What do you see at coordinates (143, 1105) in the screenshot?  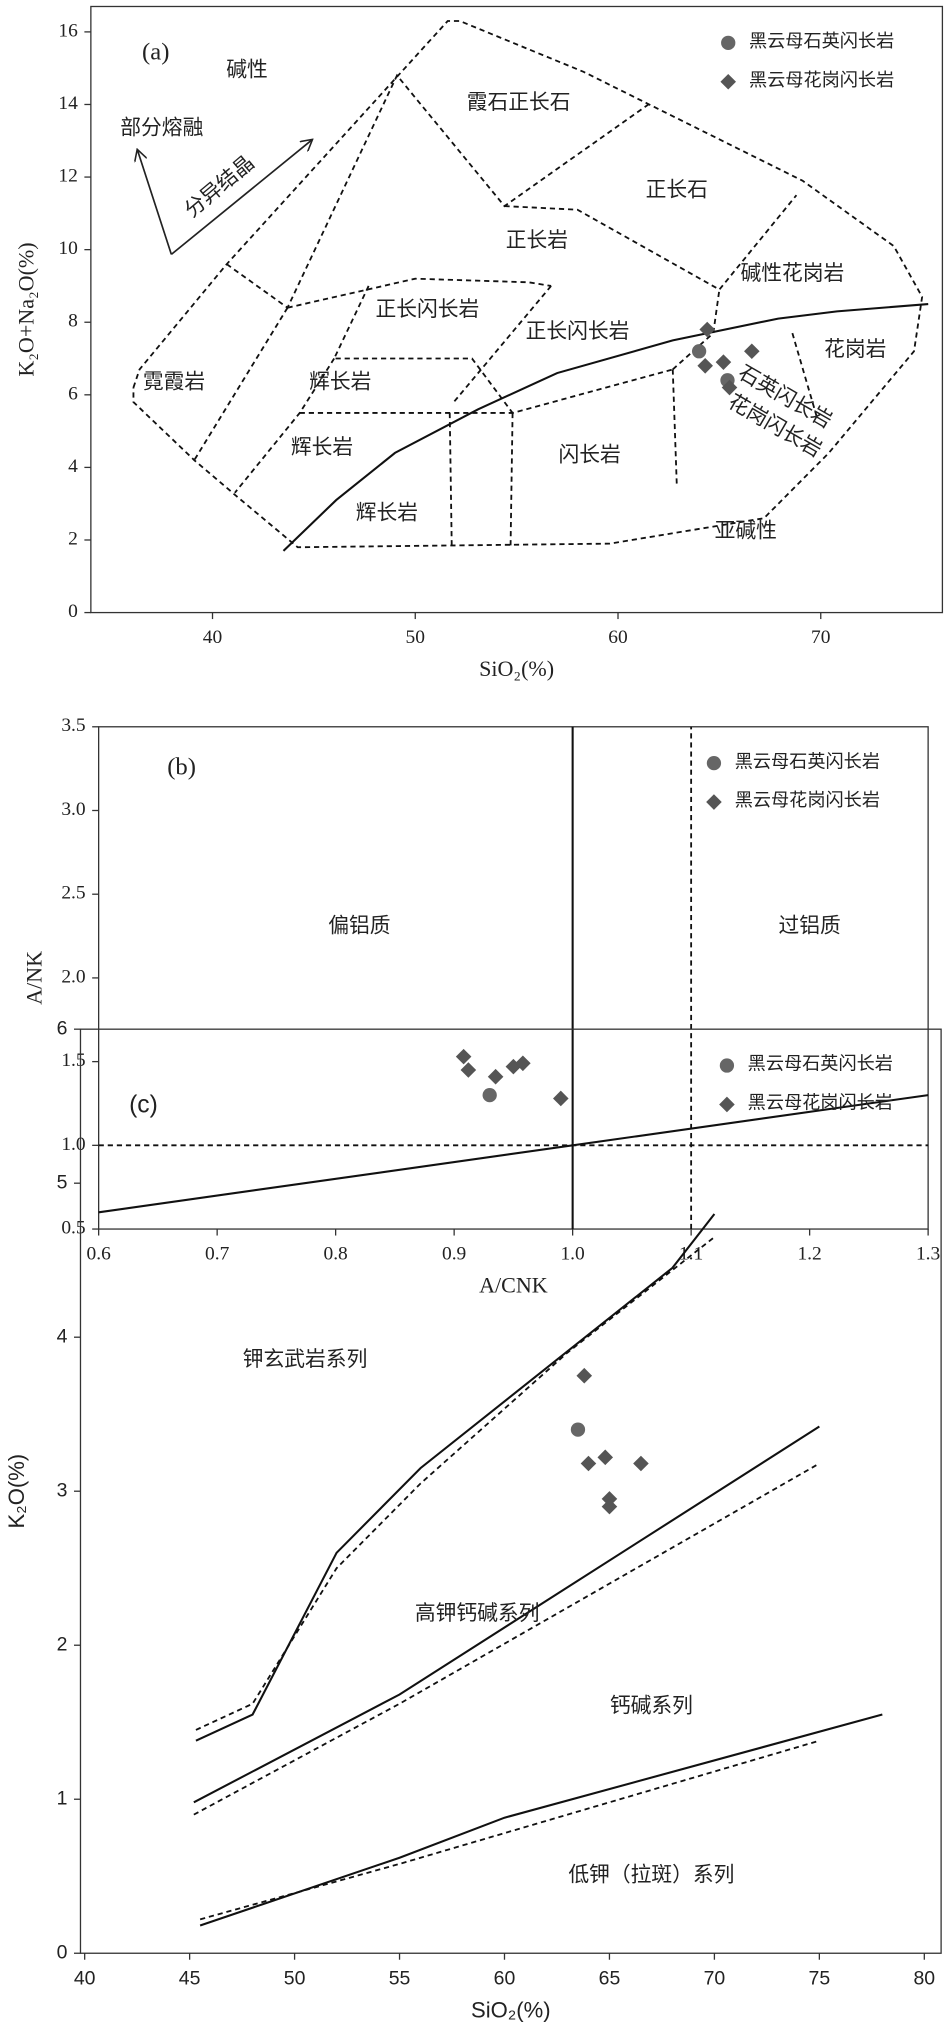 I see `annotation: (c)` at bounding box center [143, 1105].